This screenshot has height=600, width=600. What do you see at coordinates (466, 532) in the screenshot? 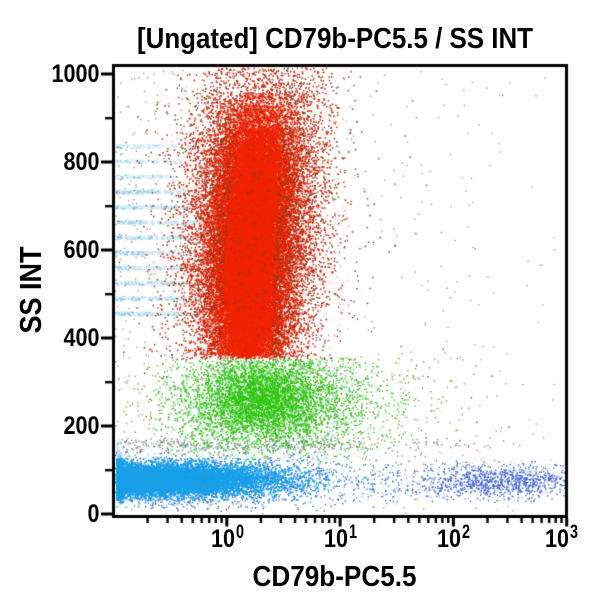
I see `svg-text: 2` at bounding box center [466, 532].